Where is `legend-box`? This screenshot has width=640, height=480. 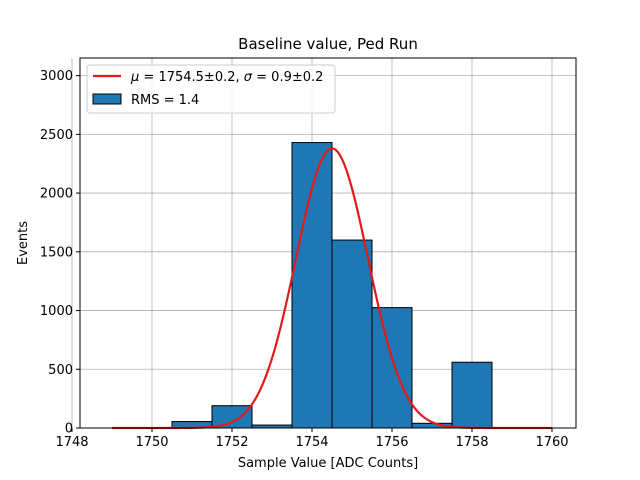 legend-box is located at coordinates (211, 89).